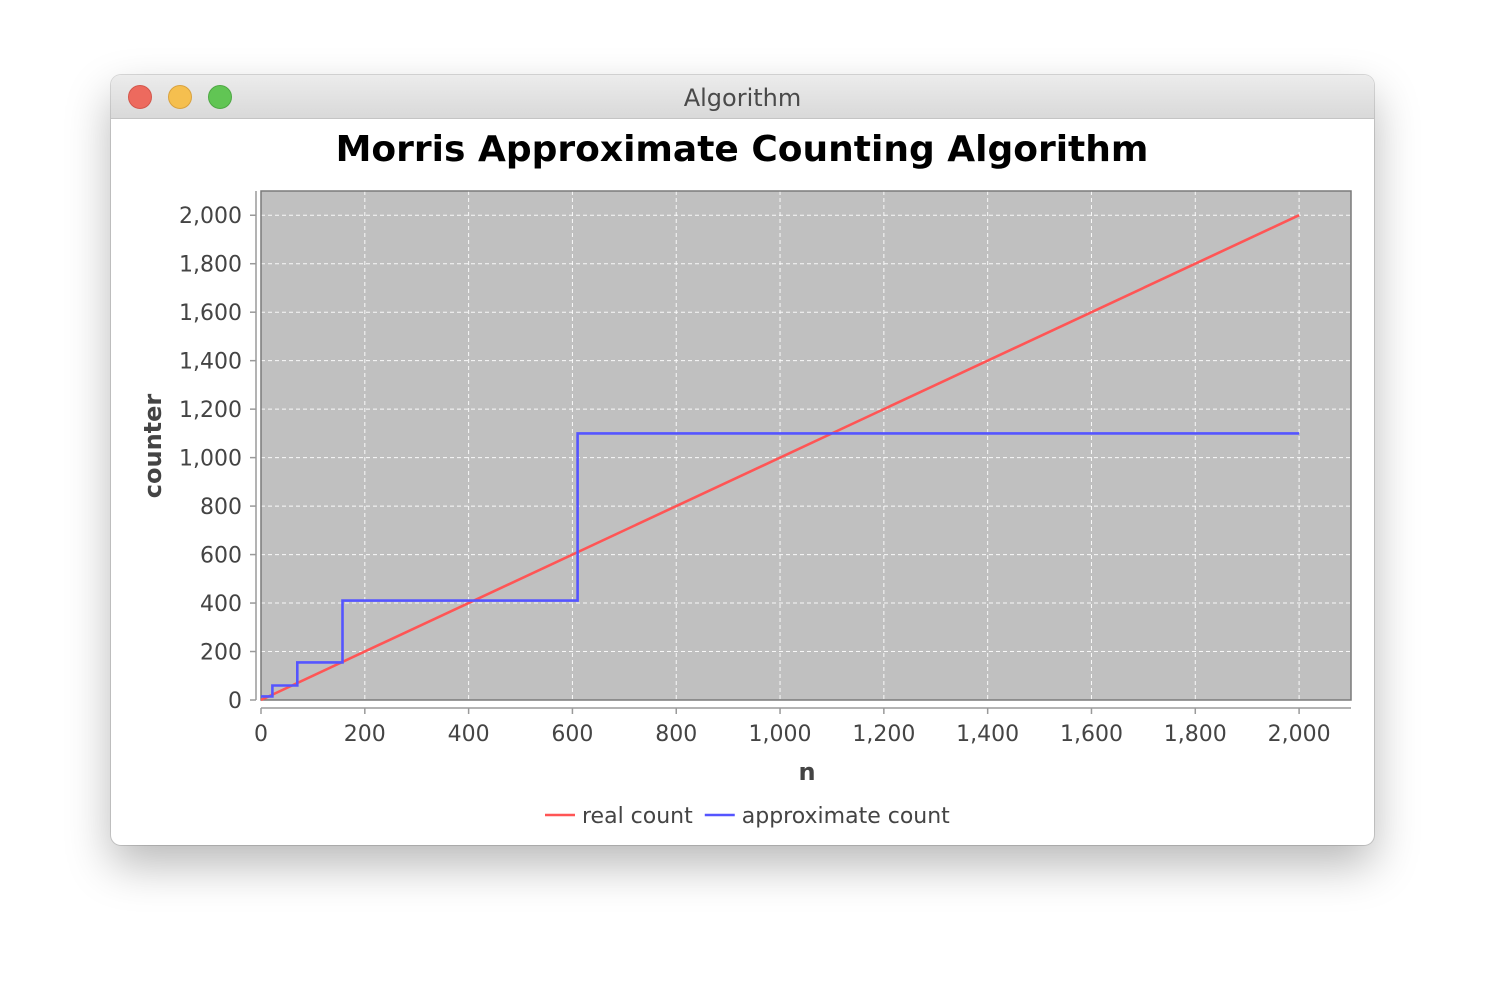 This screenshot has height=994, width=1486. What do you see at coordinates (210, 362) in the screenshot?
I see `y-tick-label: 1,400` at bounding box center [210, 362].